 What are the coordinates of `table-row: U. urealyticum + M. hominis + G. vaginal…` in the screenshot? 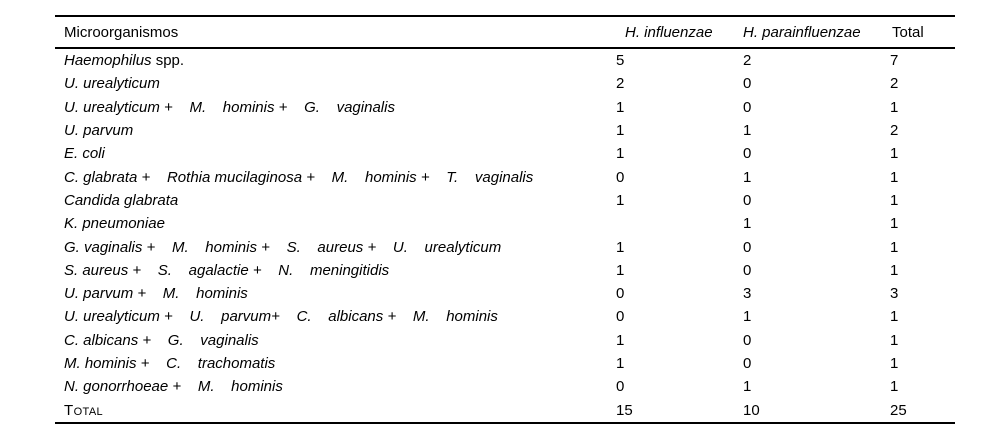 It's located at (505, 107).